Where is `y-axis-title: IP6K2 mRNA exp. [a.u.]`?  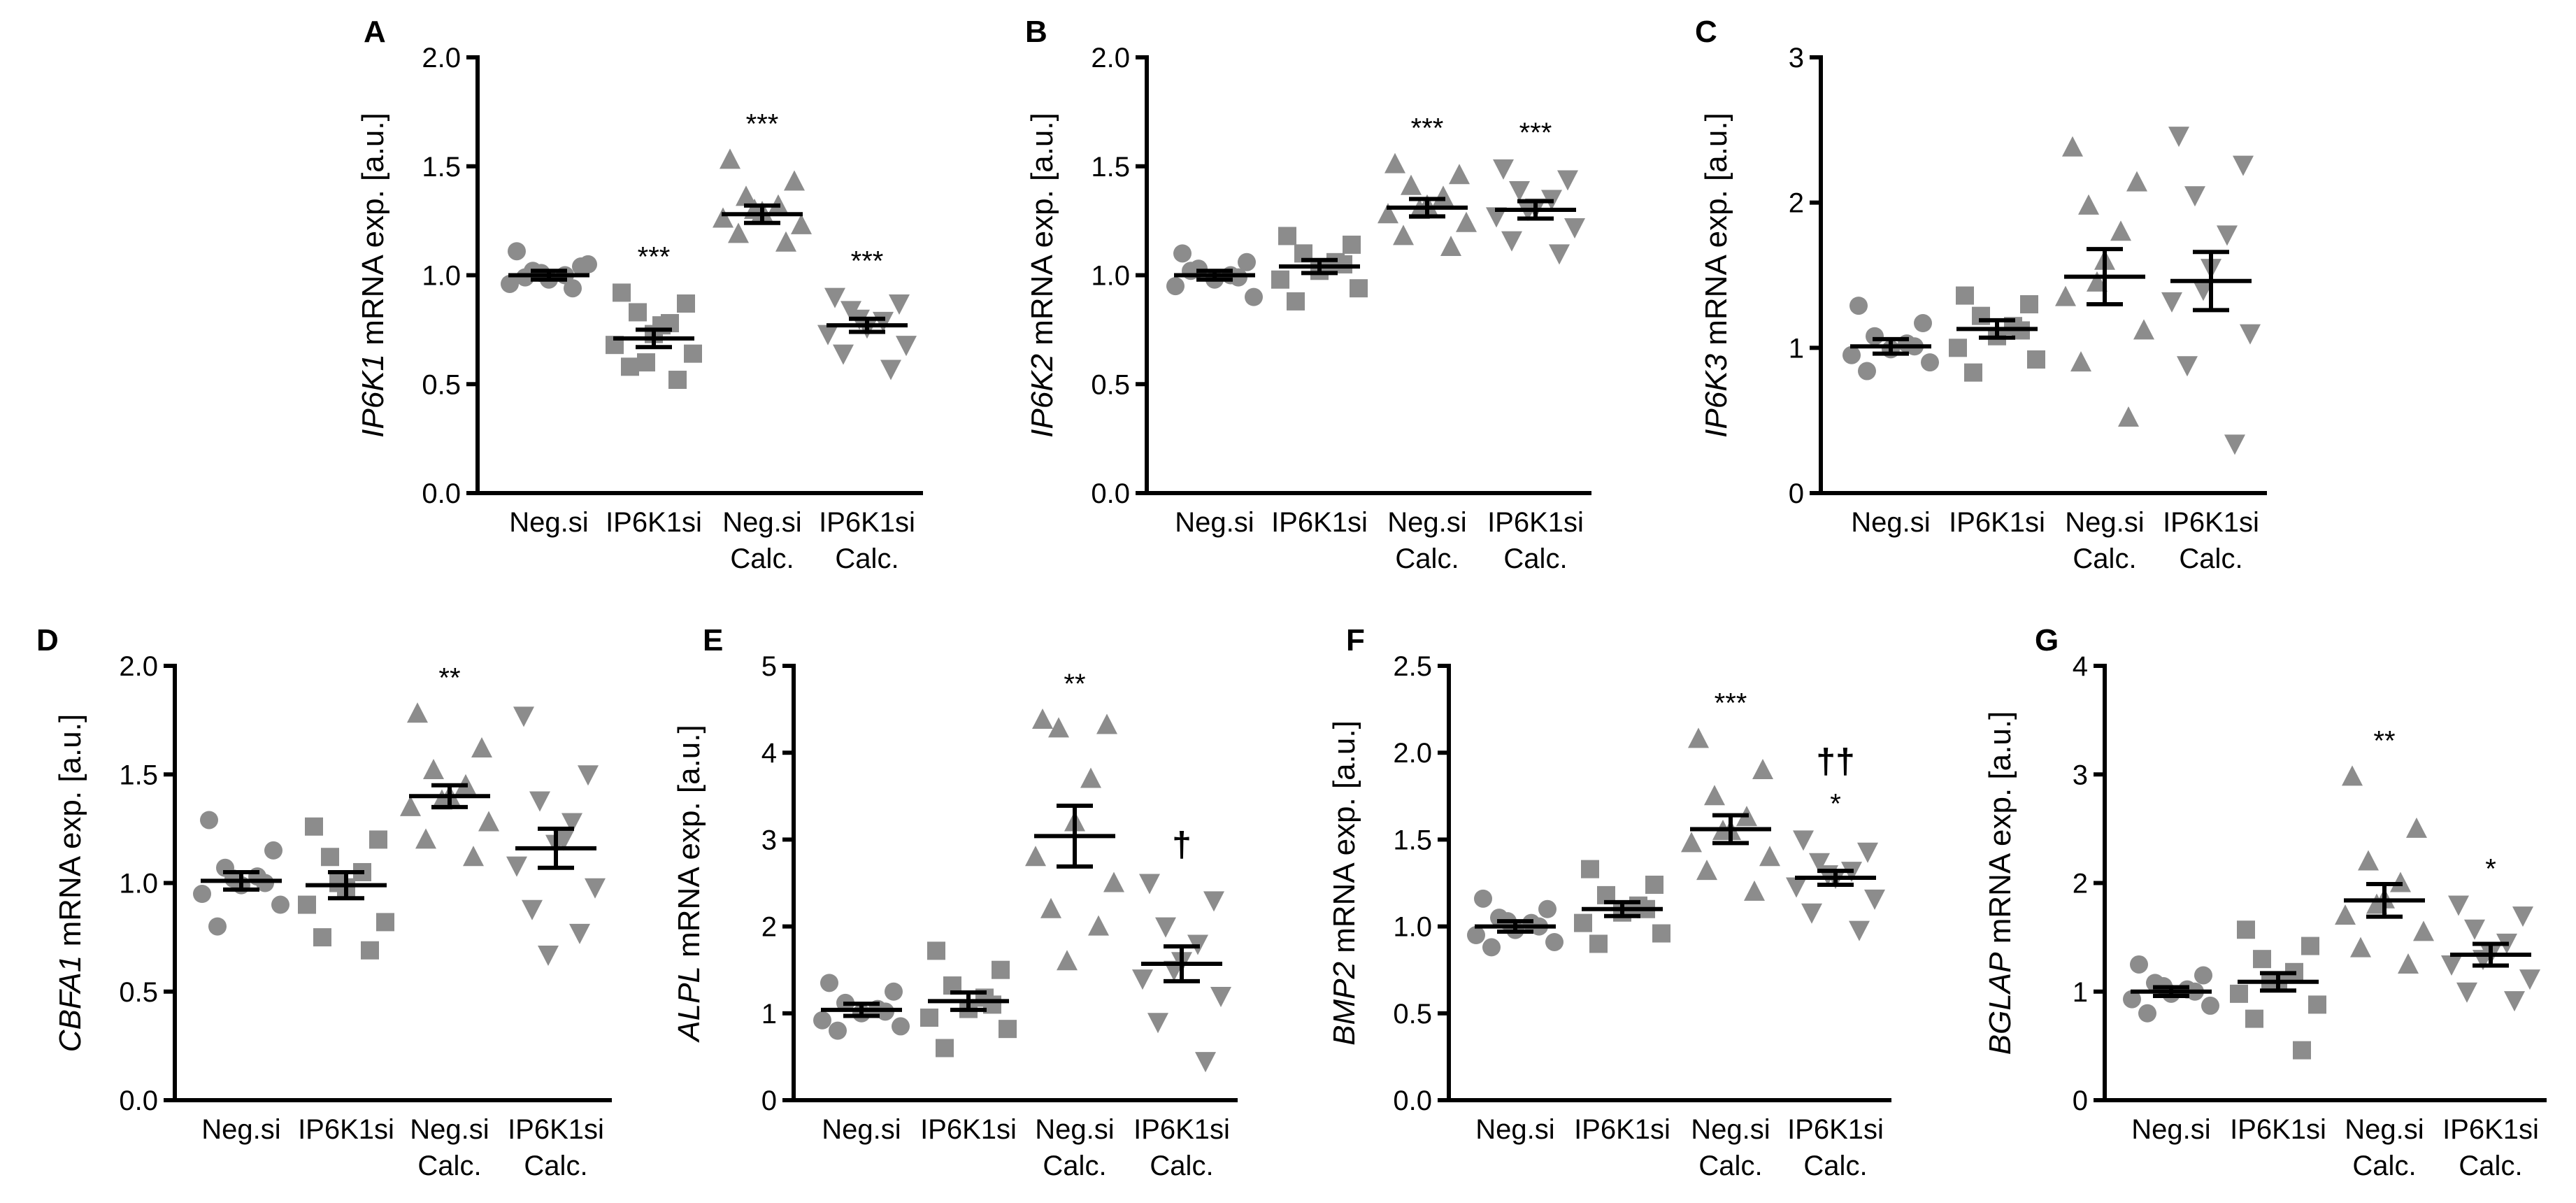 y-axis-title: IP6K2 mRNA exp. [a.u.] is located at coordinates (1042, 275).